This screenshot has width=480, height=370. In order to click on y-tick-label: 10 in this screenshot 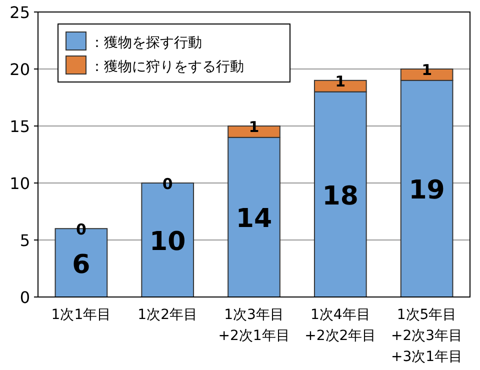, I will do `click(20, 183)`.